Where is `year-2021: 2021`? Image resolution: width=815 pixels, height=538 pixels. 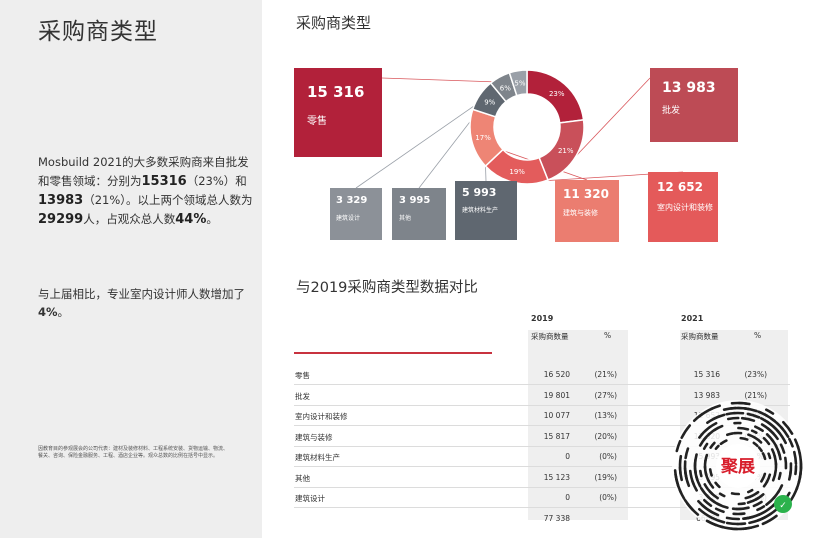
year-2021: 2021 is located at coordinates (692, 318).